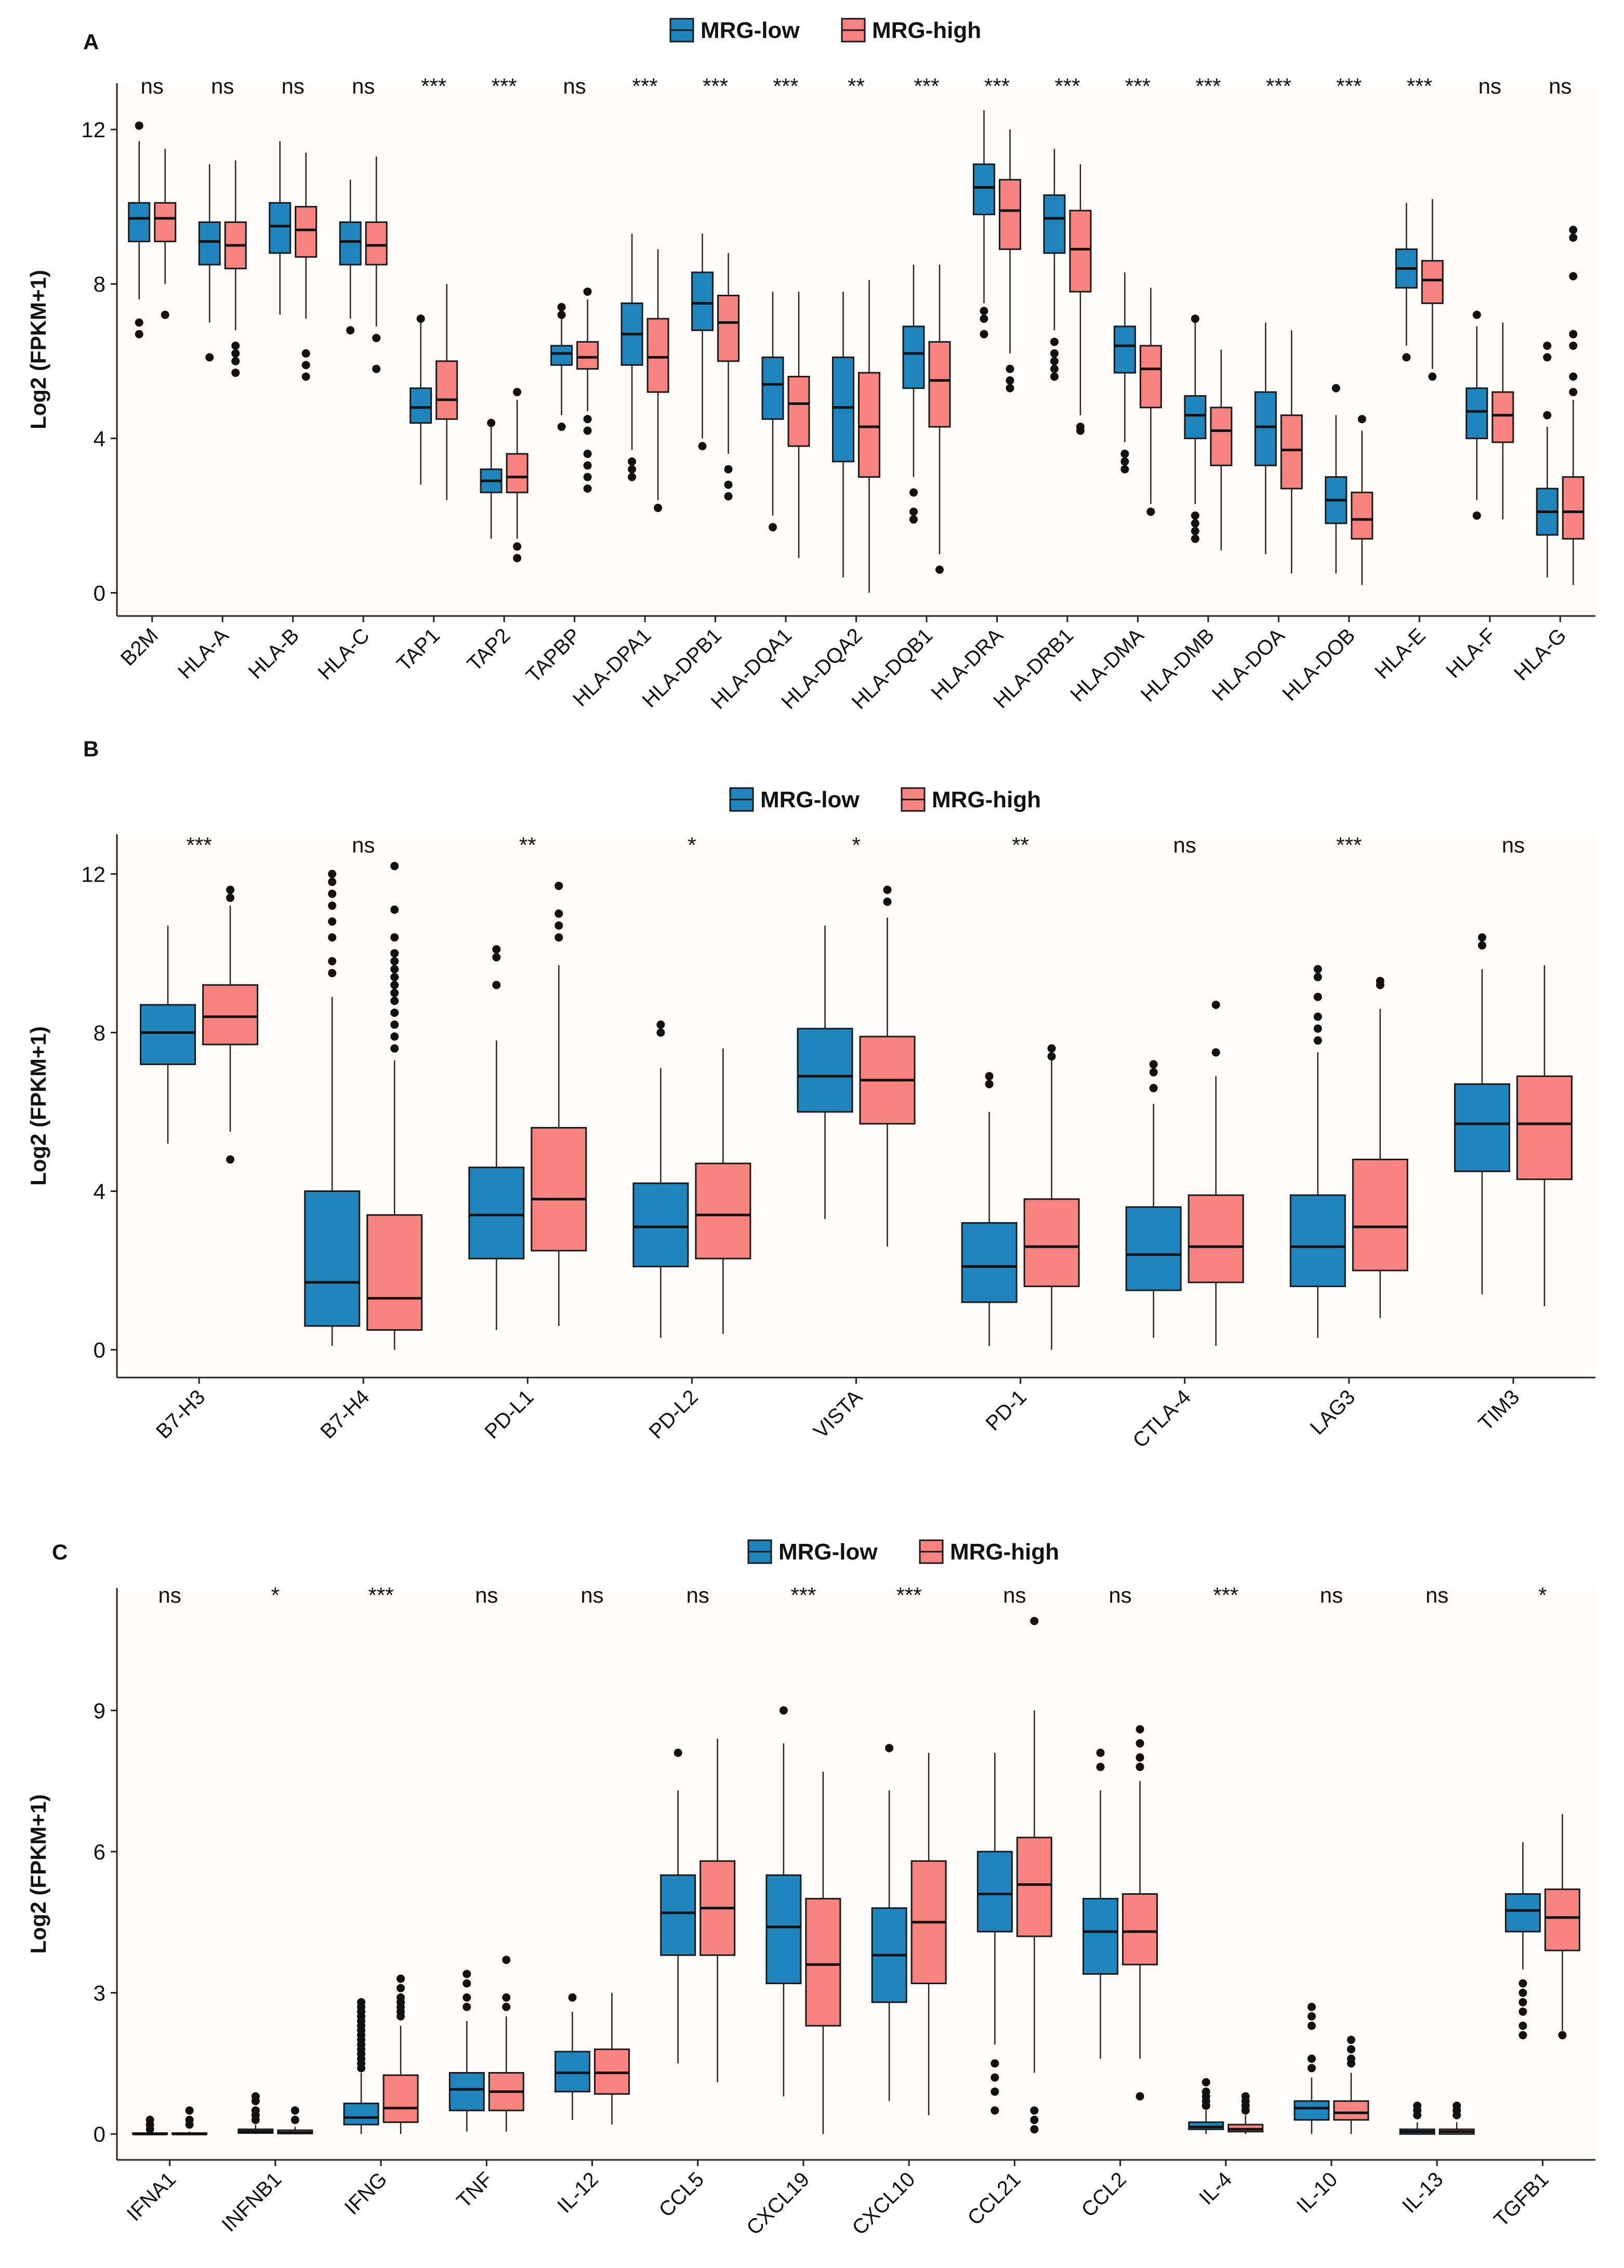 Image resolution: width=1624 pixels, height=2268 pixels. What do you see at coordinates (91, 42) in the screenshot?
I see `panel-label: A` at bounding box center [91, 42].